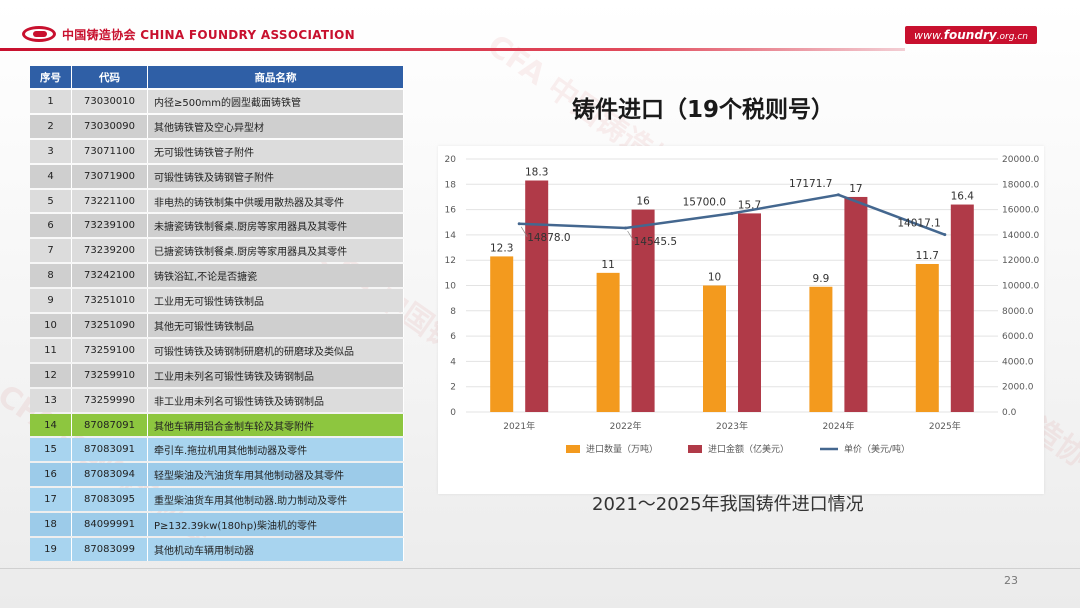  What do you see at coordinates (963, 197) in the screenshot?
I see `bar-data-label: 16.4` at bounding box center [963, 197].